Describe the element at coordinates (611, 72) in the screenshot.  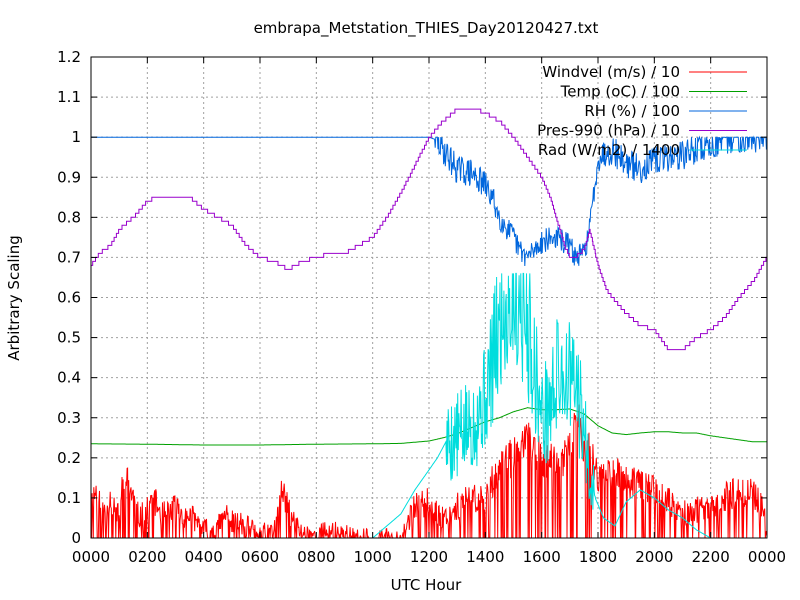
I see `legend-label: Windvel (m/s) / 10` at that location.